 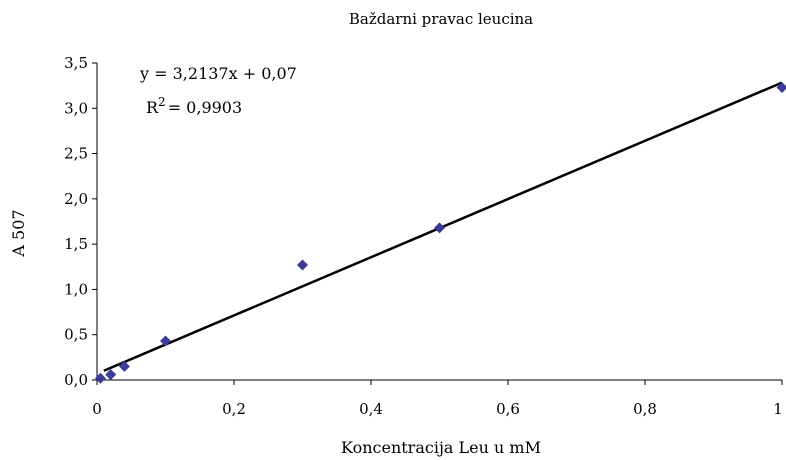 I want to click on x-tick-label: 0, so click(x=97, y=409).